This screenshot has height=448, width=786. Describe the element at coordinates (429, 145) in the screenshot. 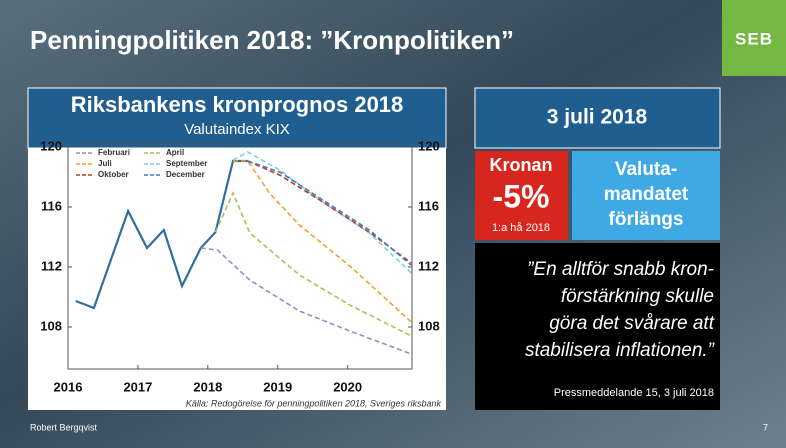

I see `y2-tick-label: 120` at that location.